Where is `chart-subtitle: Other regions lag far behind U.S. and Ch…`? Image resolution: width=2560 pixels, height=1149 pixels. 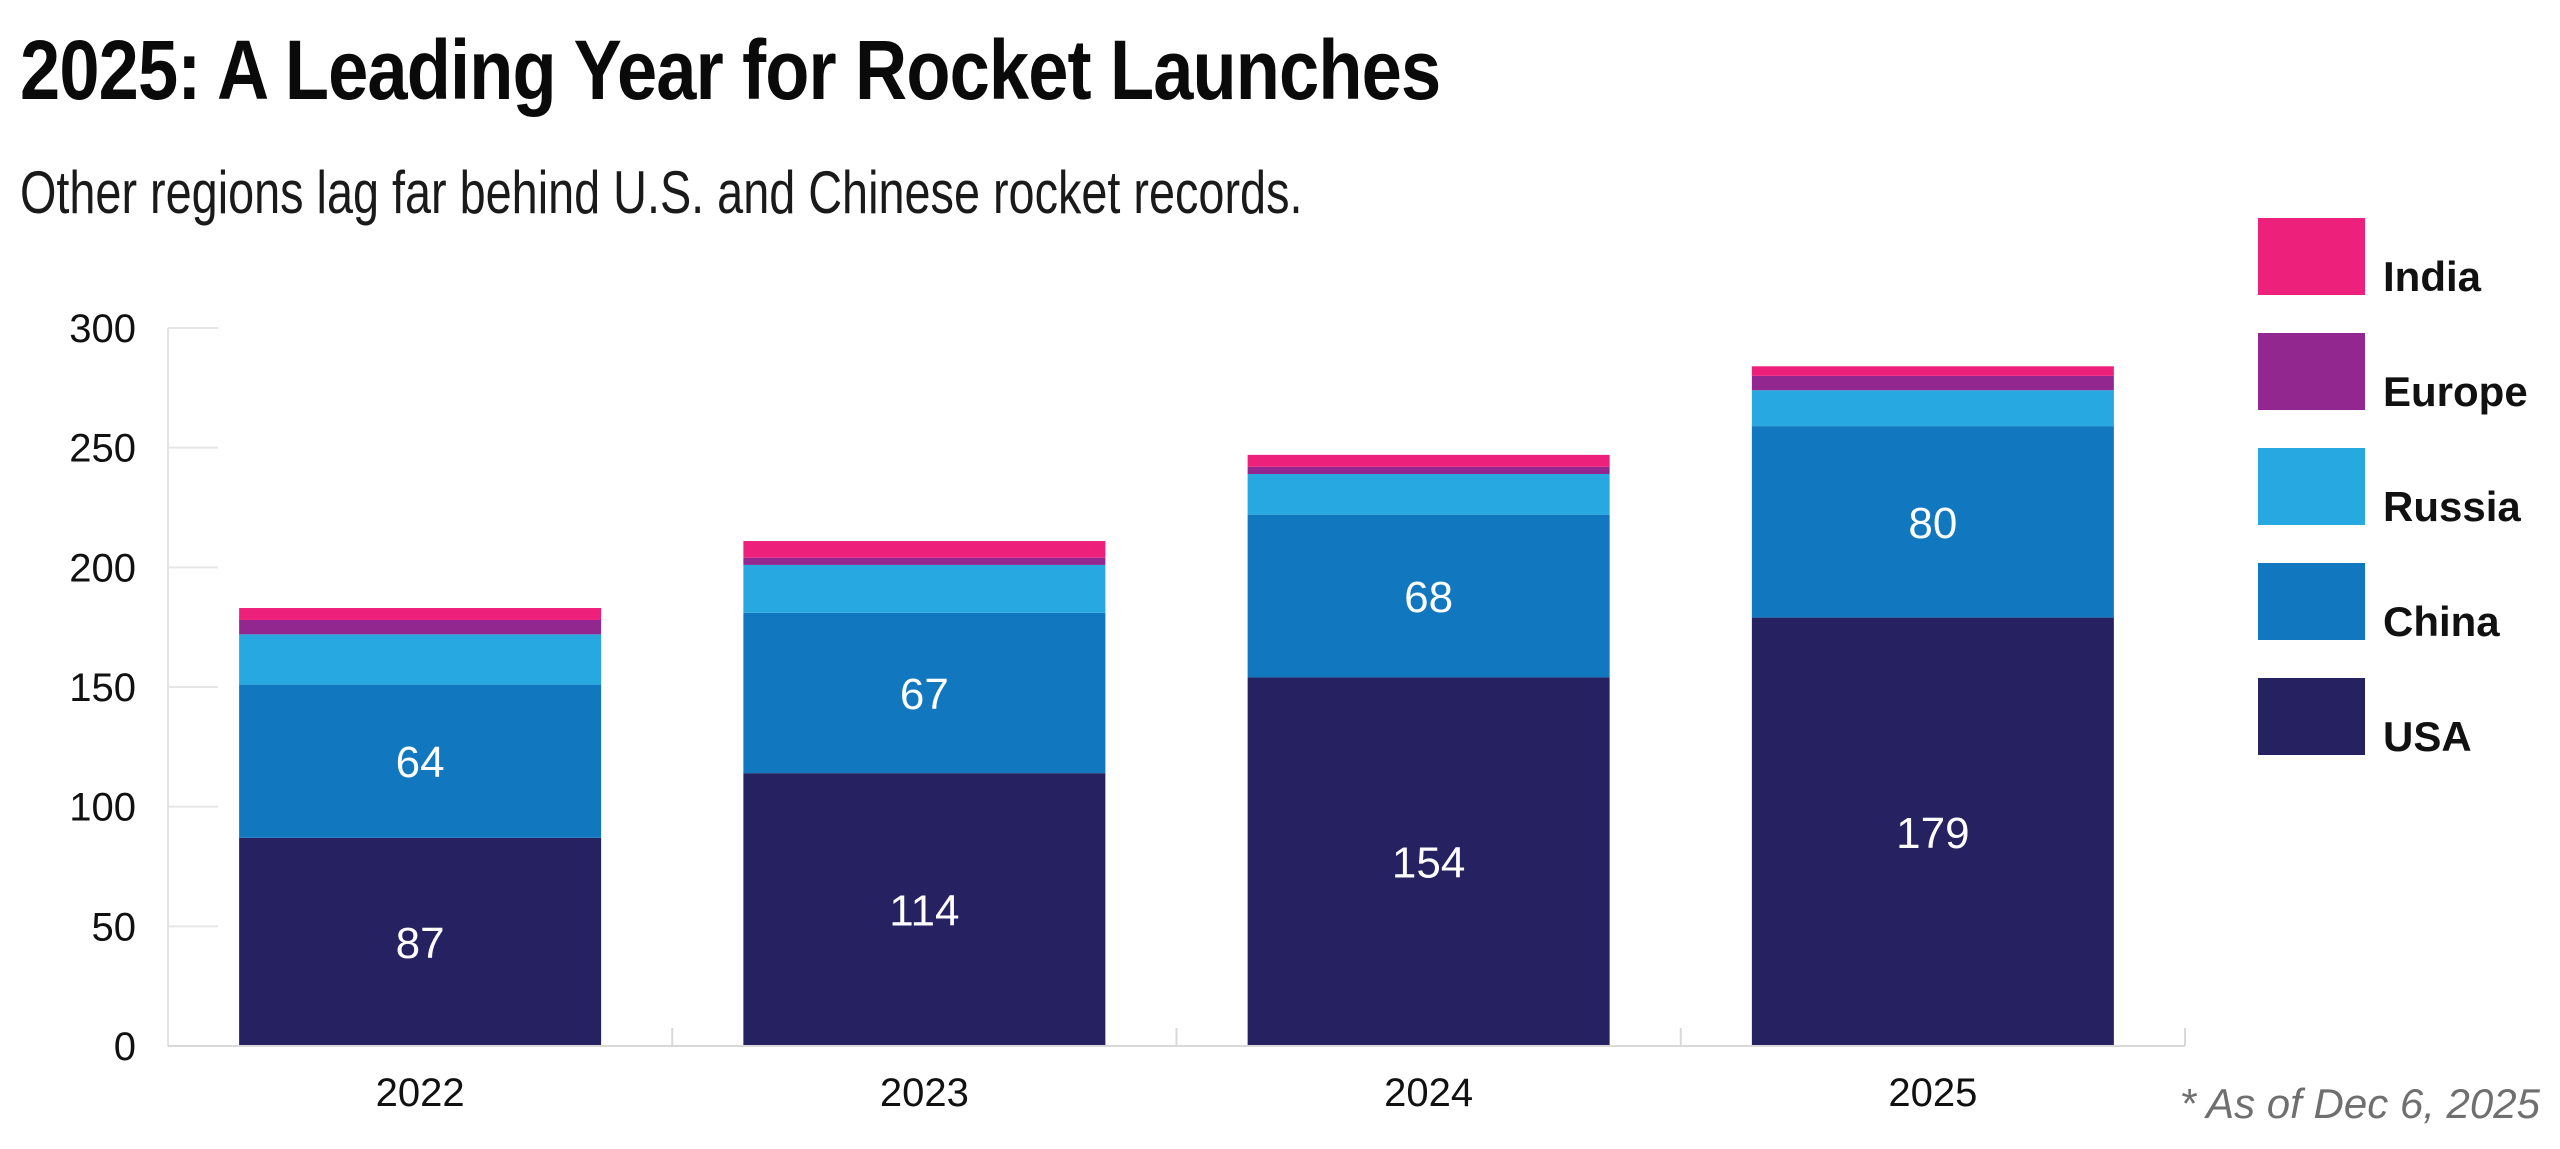
chart-subtitle: Other regions lag far behind U.S. and Ch… is located at coordinates (661, 192).